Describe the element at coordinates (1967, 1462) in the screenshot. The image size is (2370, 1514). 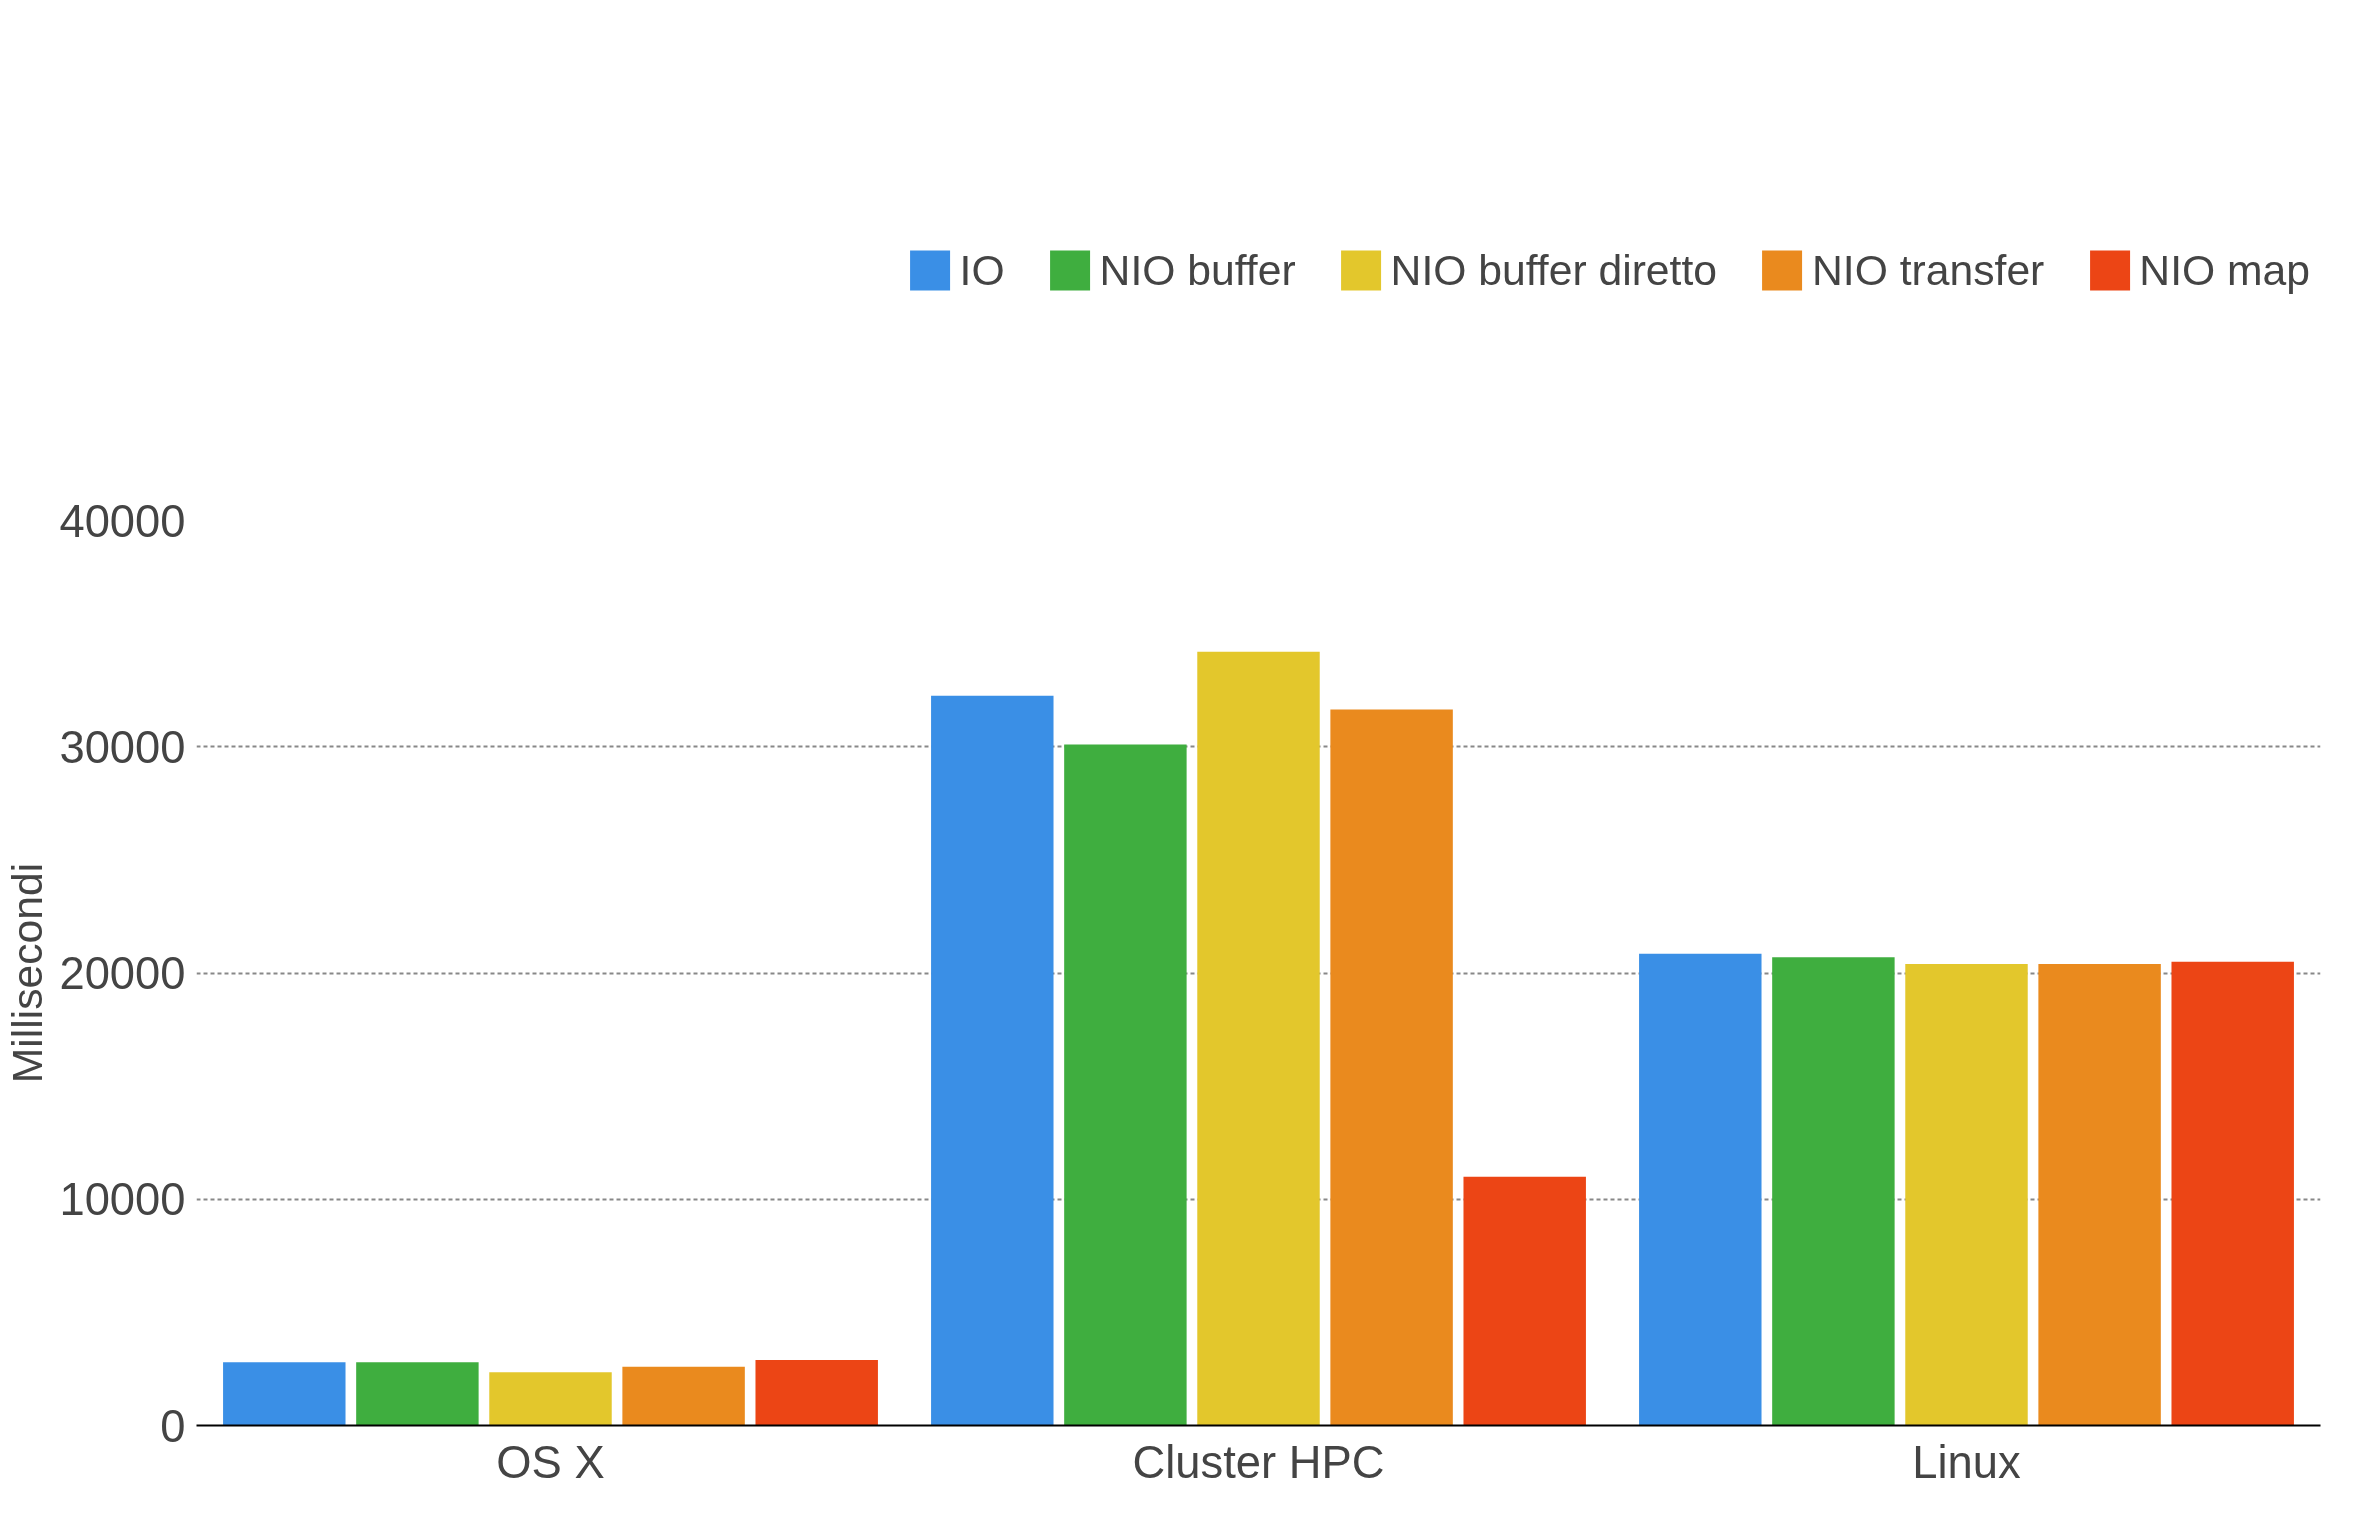
I see `x-tick-label: Linux` at that location.